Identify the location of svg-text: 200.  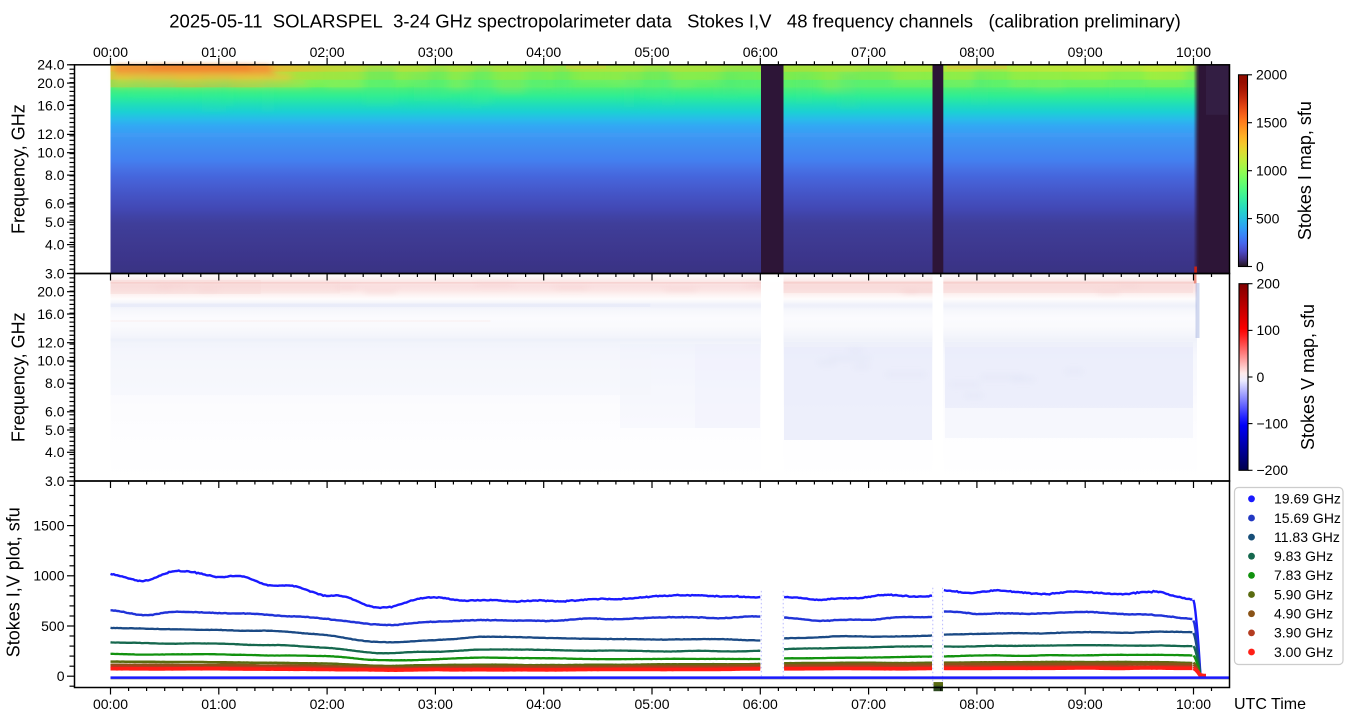
(1269, 284).